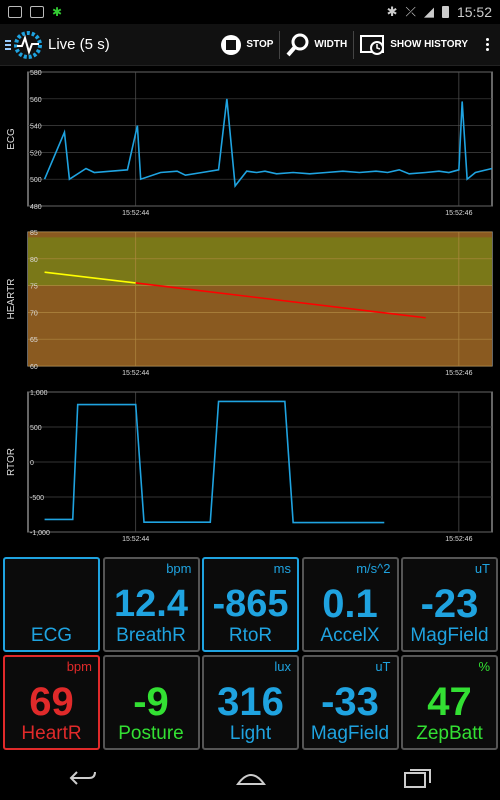 The height and width of the screenshot is (800, 500). What do you see at coordinates (250, 635) in the screenshot?
I see `tile-label: RtoR` at bounding box center [250, 635].